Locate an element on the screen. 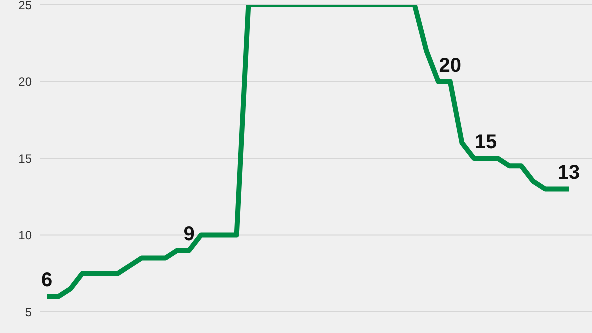  data-label: 15 is located at coordinates (486, 143).